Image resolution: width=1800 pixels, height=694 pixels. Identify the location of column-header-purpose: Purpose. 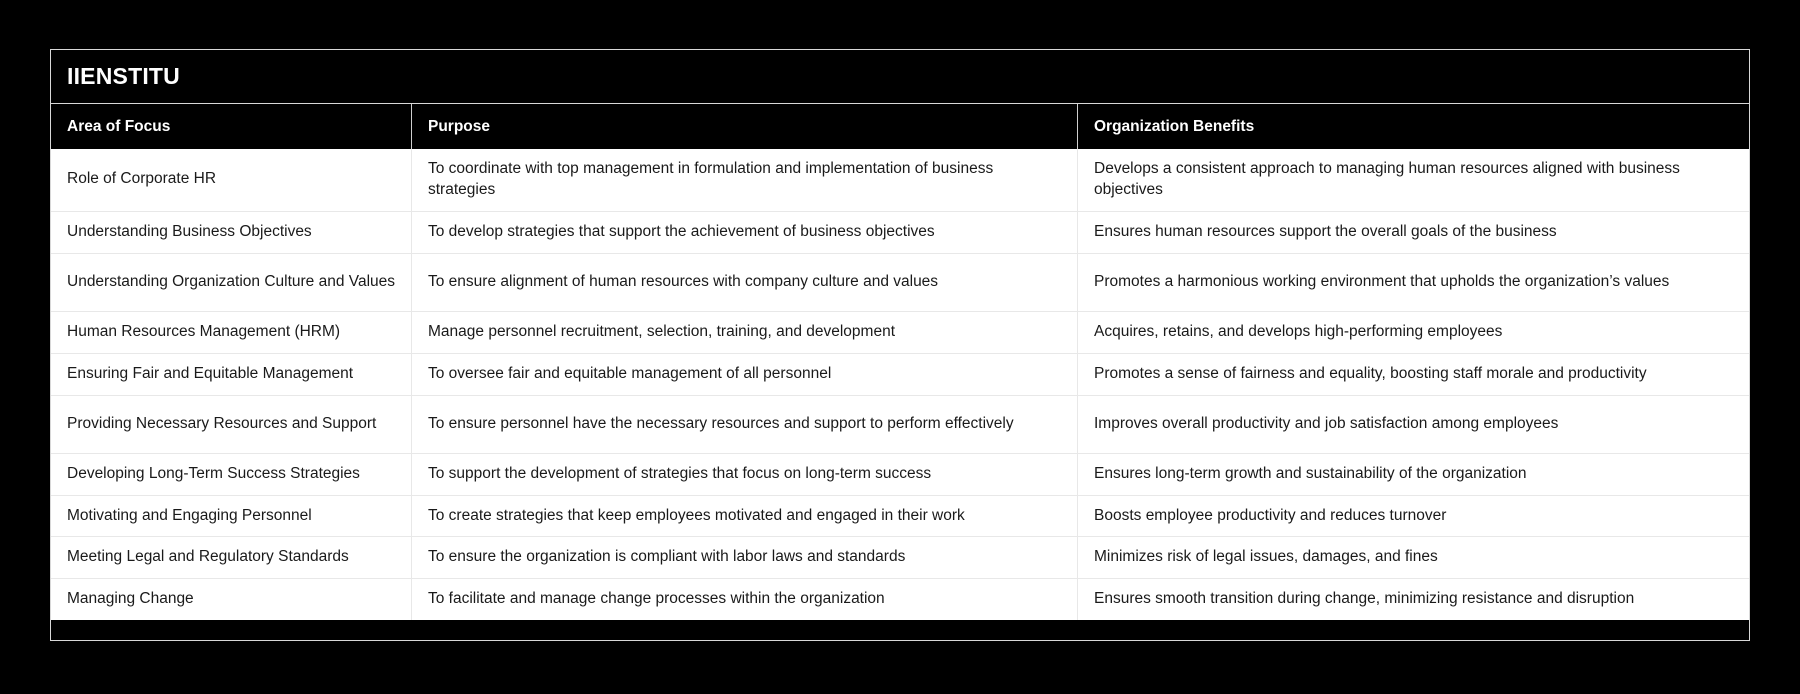
(744, 126).